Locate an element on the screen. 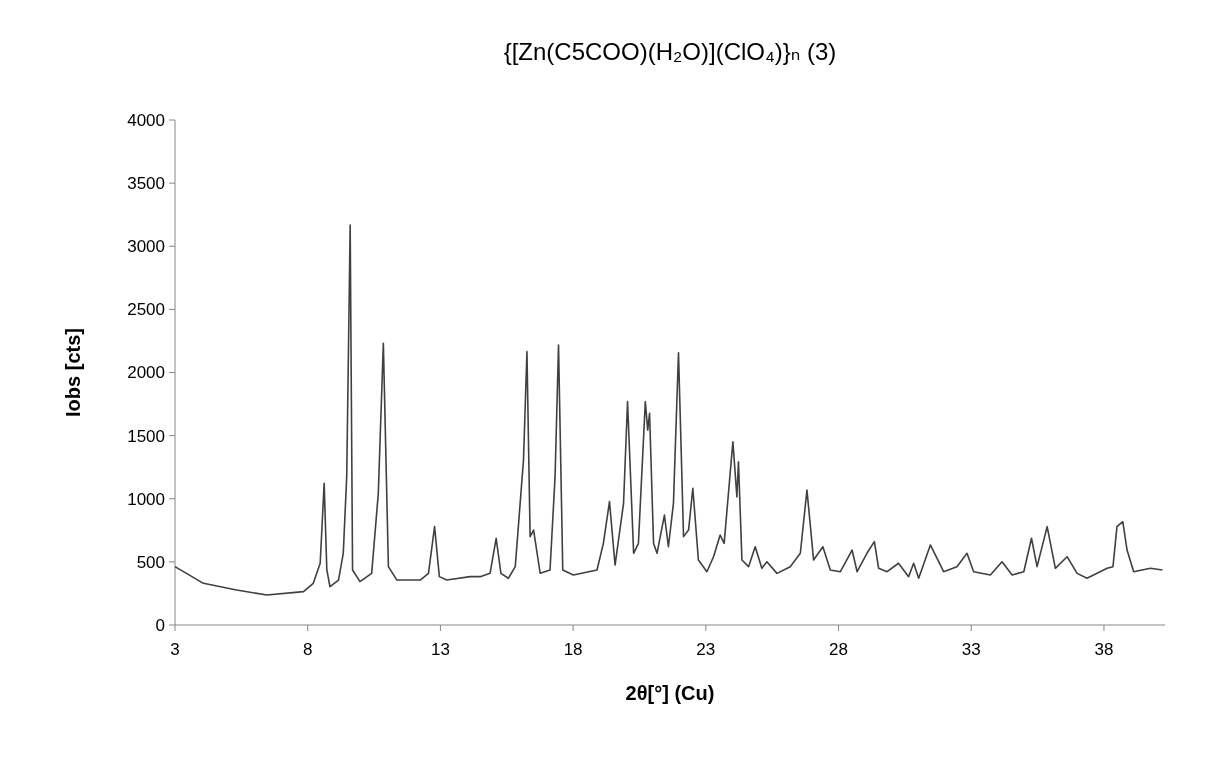 The width and height of the screenshot is (1209, 765). y-tick-label: 1000 is located at coordinates (146, 499).